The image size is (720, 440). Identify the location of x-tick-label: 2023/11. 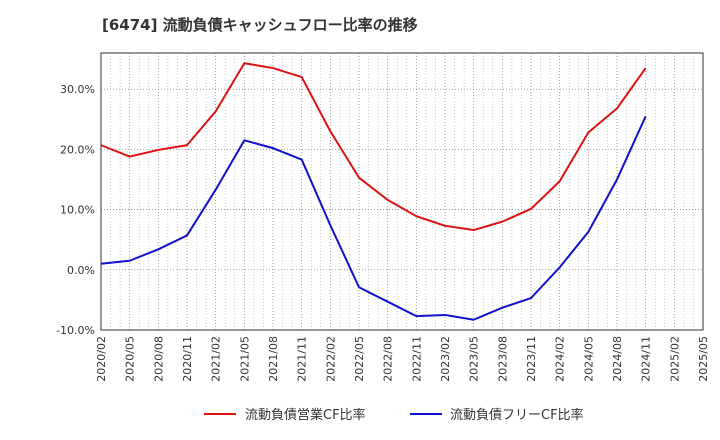
(531, 359).